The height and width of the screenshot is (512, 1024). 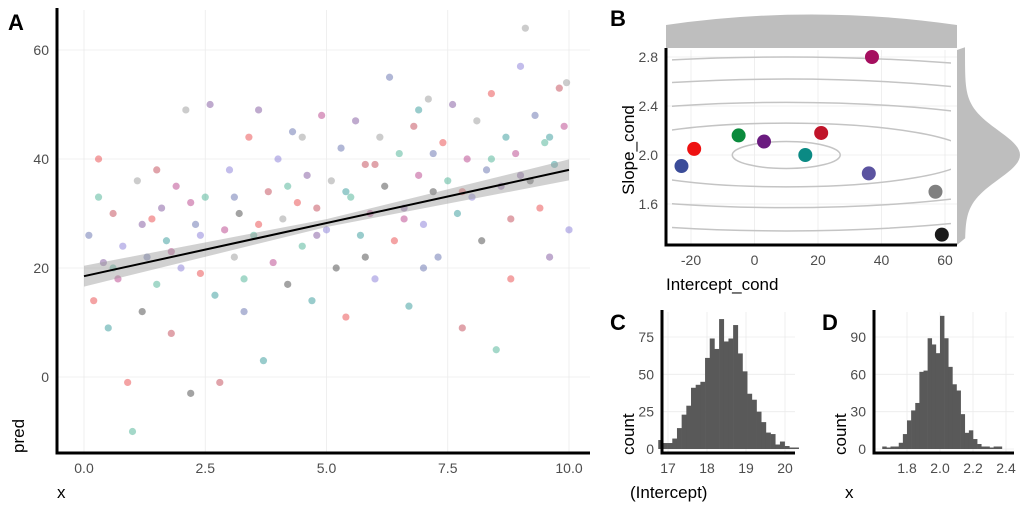 I want to click on y-tick-label: 25, so click(x=646, y=412).